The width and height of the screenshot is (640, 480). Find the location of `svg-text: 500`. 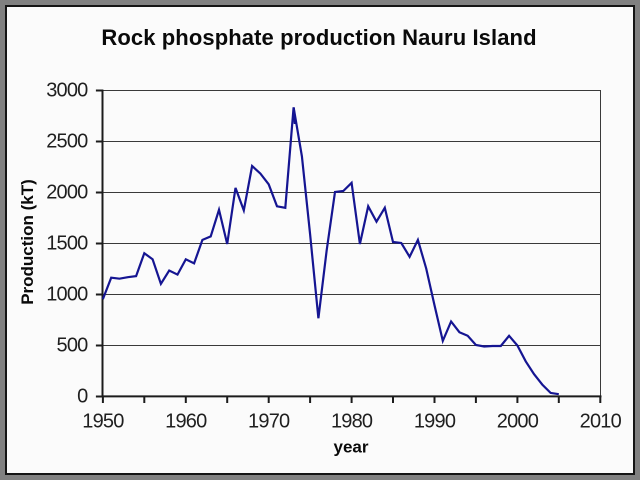

svg-text: 500 is located at coordinates (73, 346).